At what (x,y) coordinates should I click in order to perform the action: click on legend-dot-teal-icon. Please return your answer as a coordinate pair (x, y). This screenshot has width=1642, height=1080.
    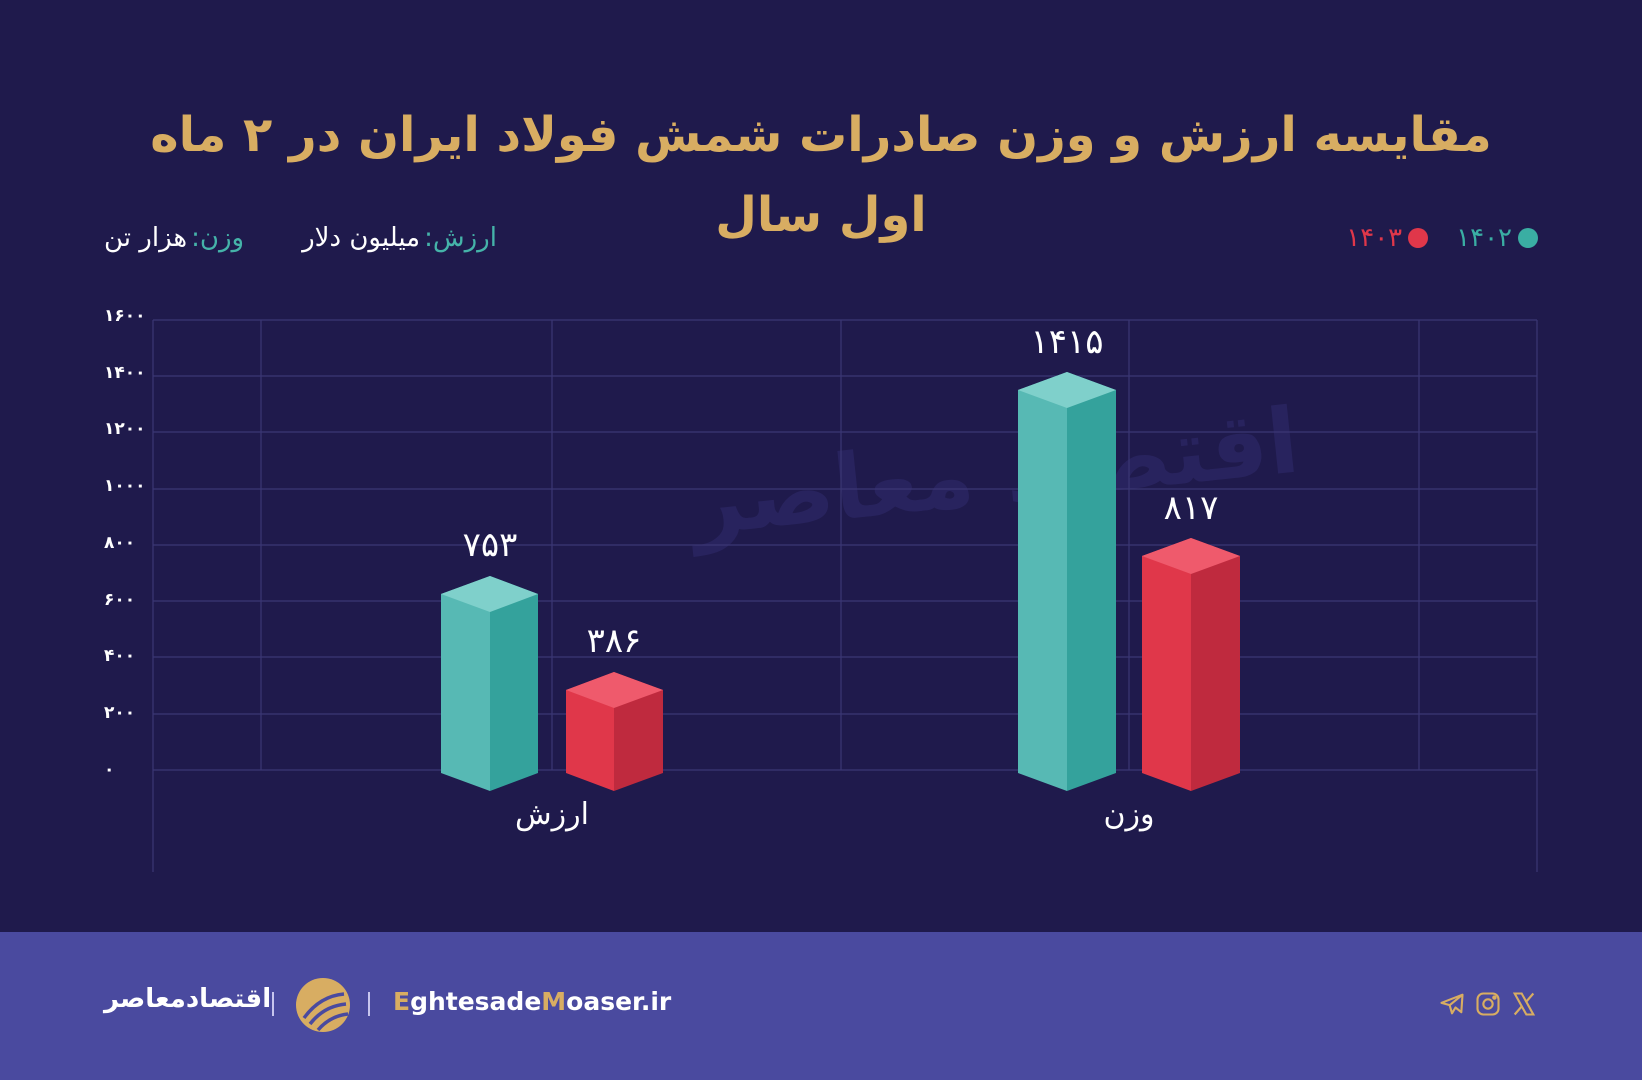
    Looking at the image, I should click on (1528, 238).